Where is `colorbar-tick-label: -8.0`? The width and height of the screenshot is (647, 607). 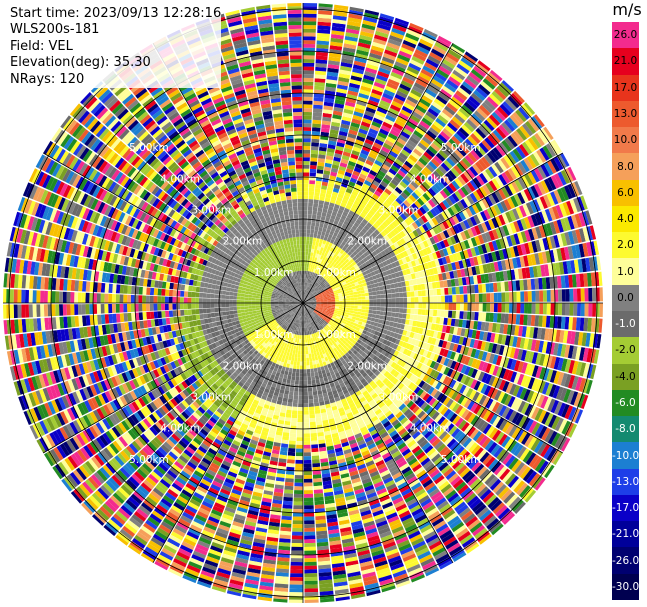
colorbar-tick-label: -8.0 is located at coordinates (625, 429).